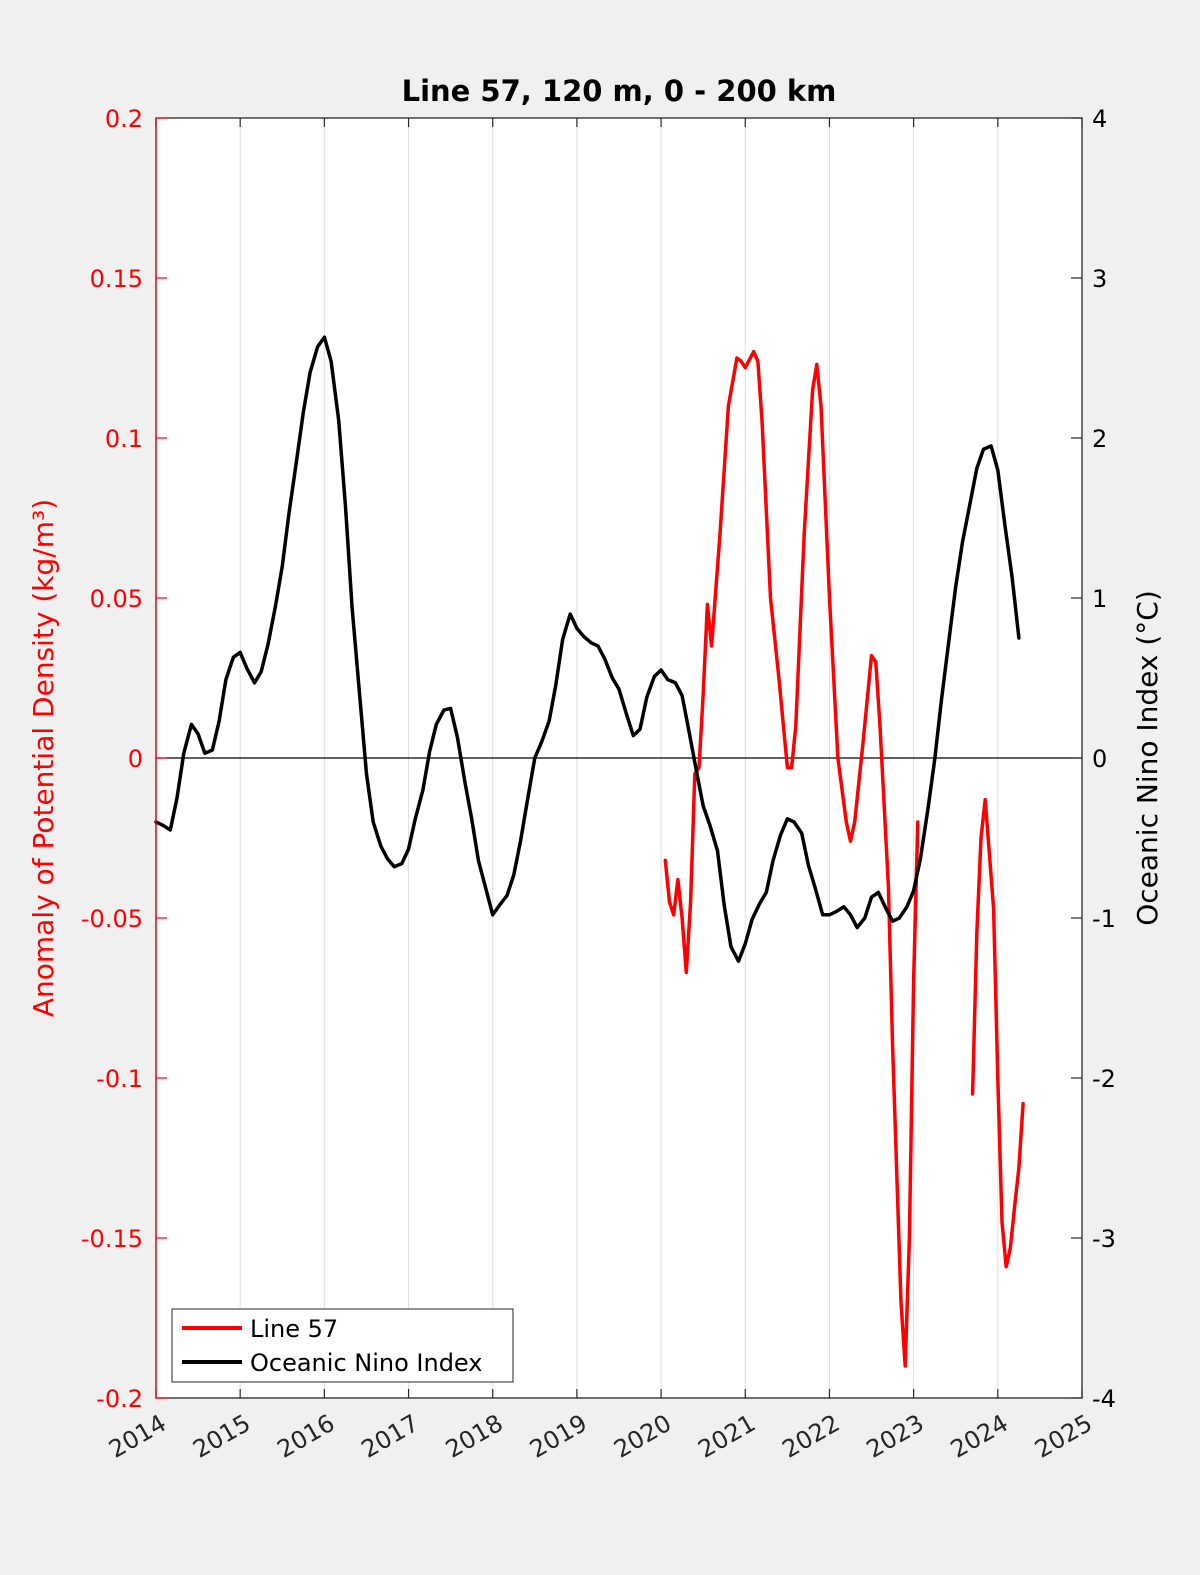  Describe the element at coordinates (1099, 759) in the screenshot. I see `y-right-tick-label: 0` at that location.